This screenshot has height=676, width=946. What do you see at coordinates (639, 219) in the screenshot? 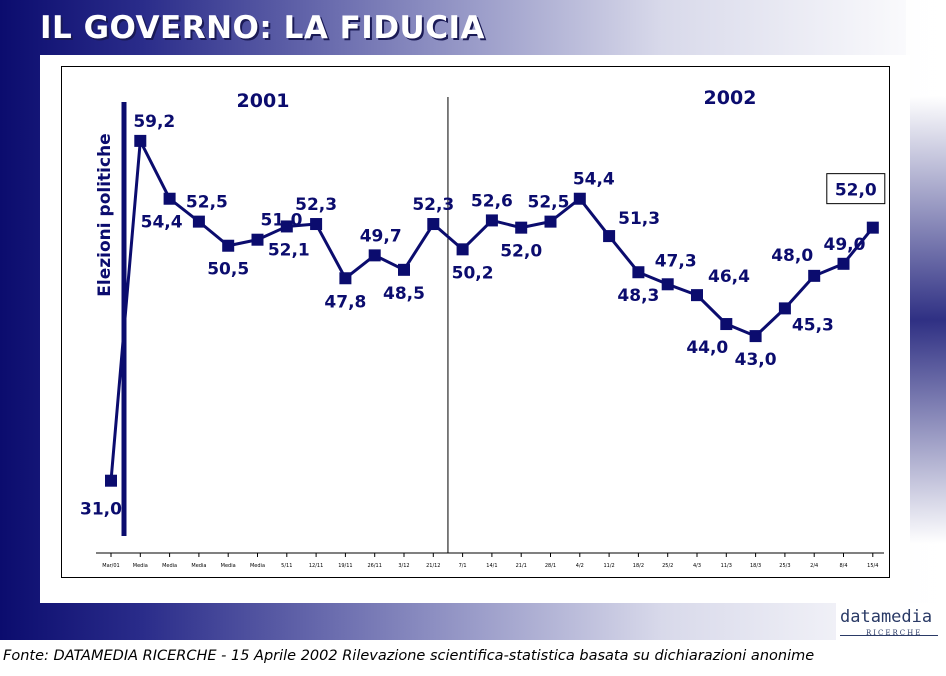
I see `data-label: 51,3` at bounding box center [639, 219].